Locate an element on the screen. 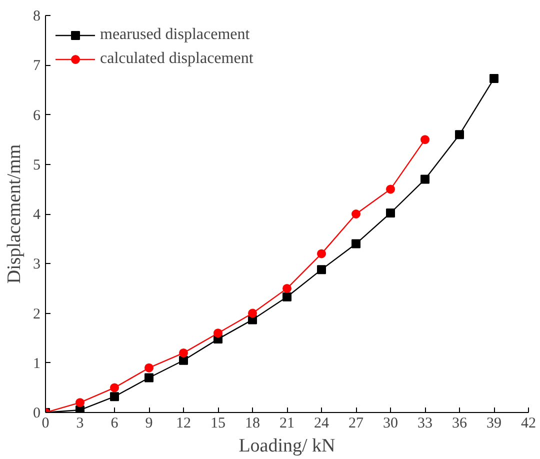 This screenshot has width=540, height=459. x-tick-label: 21 is located at coordinates (287, 424).